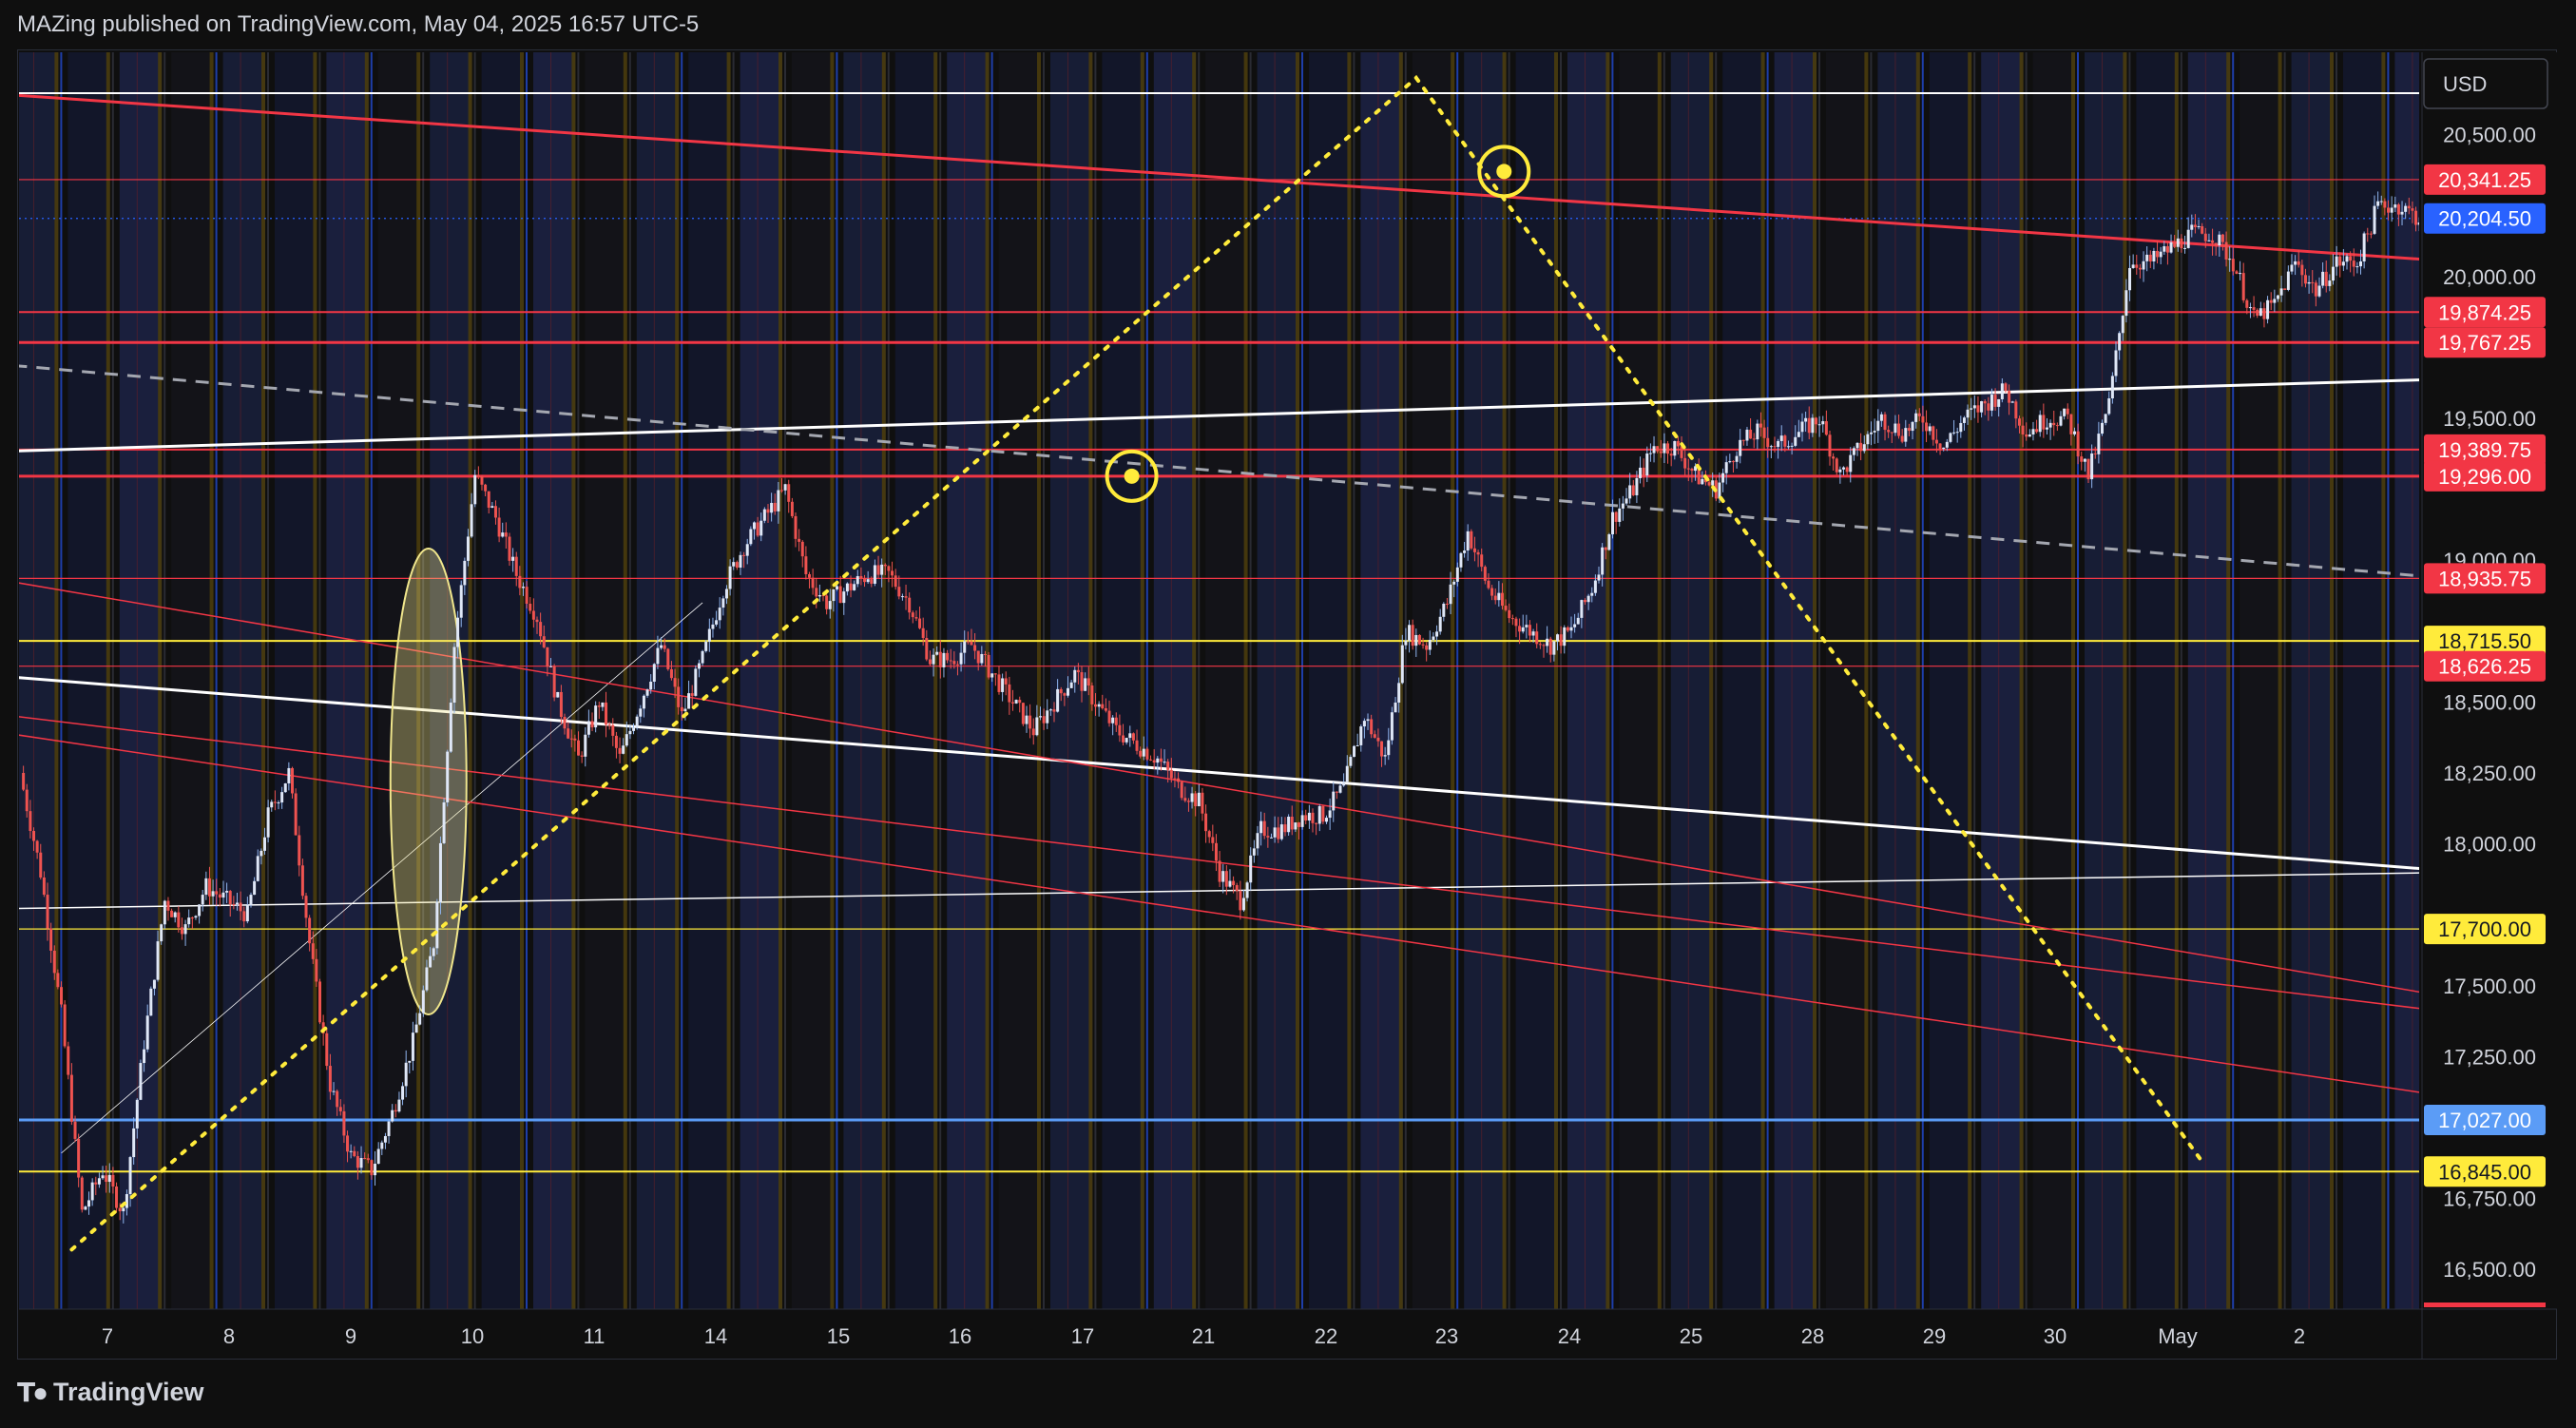 The height and width of the screenshot is (1428, 2576). I want to click on price-level-tag: 20,341.25, so click(2484, 180).